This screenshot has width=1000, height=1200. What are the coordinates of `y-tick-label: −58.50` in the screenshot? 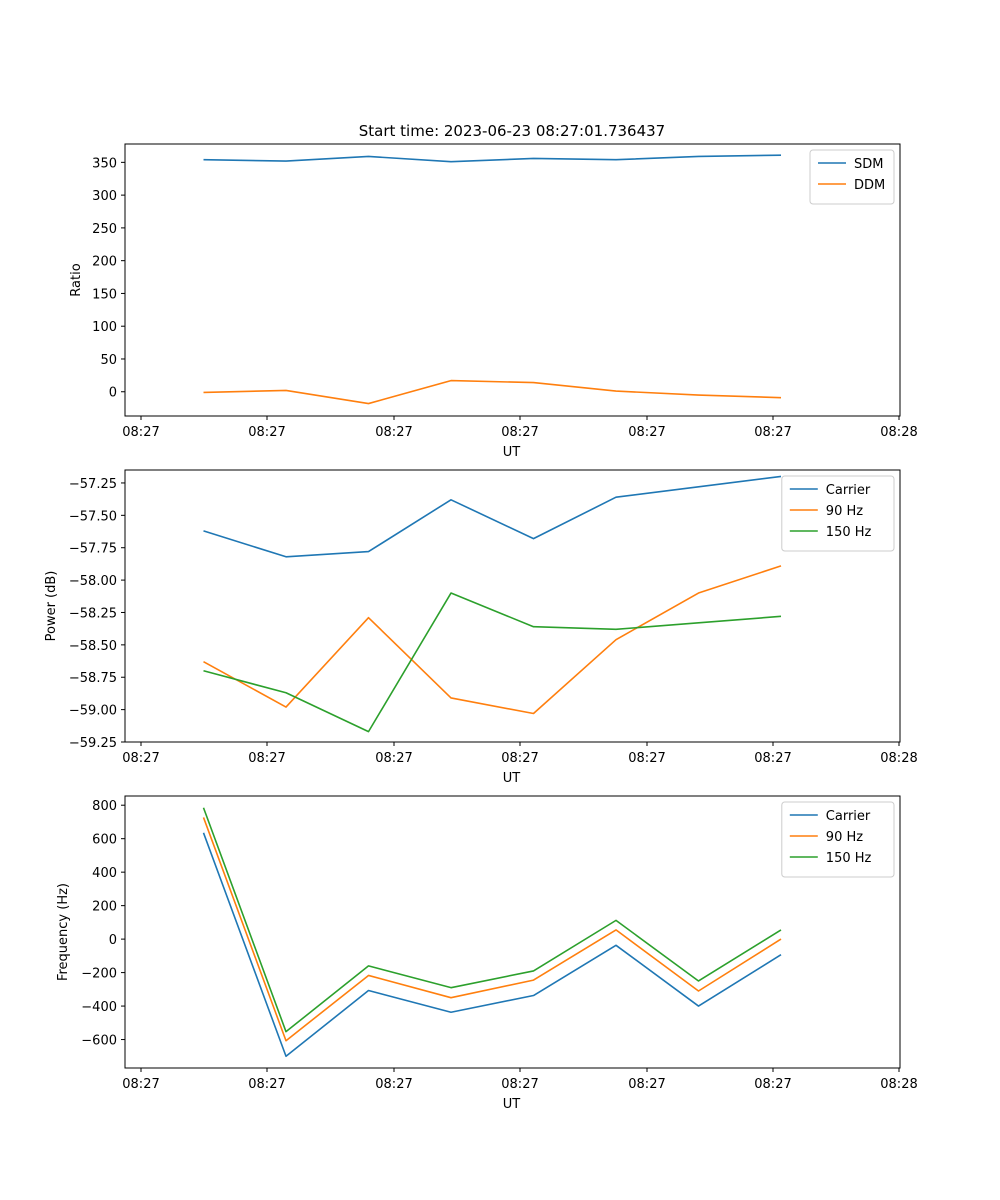 It's located at (93, 646).